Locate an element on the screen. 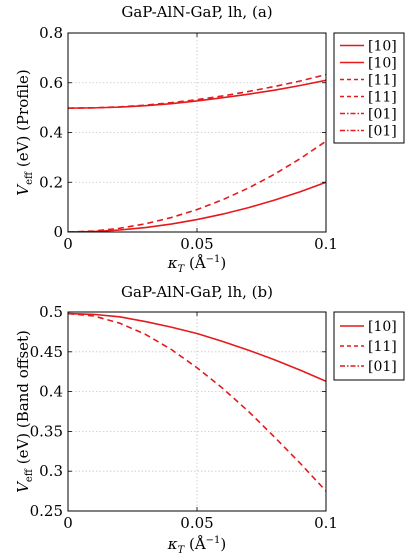 The width and height of the screenshot is (415, 554). chart-title: GaP-AlN-GaP, lh, (b) is located at coordinates (197, 292).